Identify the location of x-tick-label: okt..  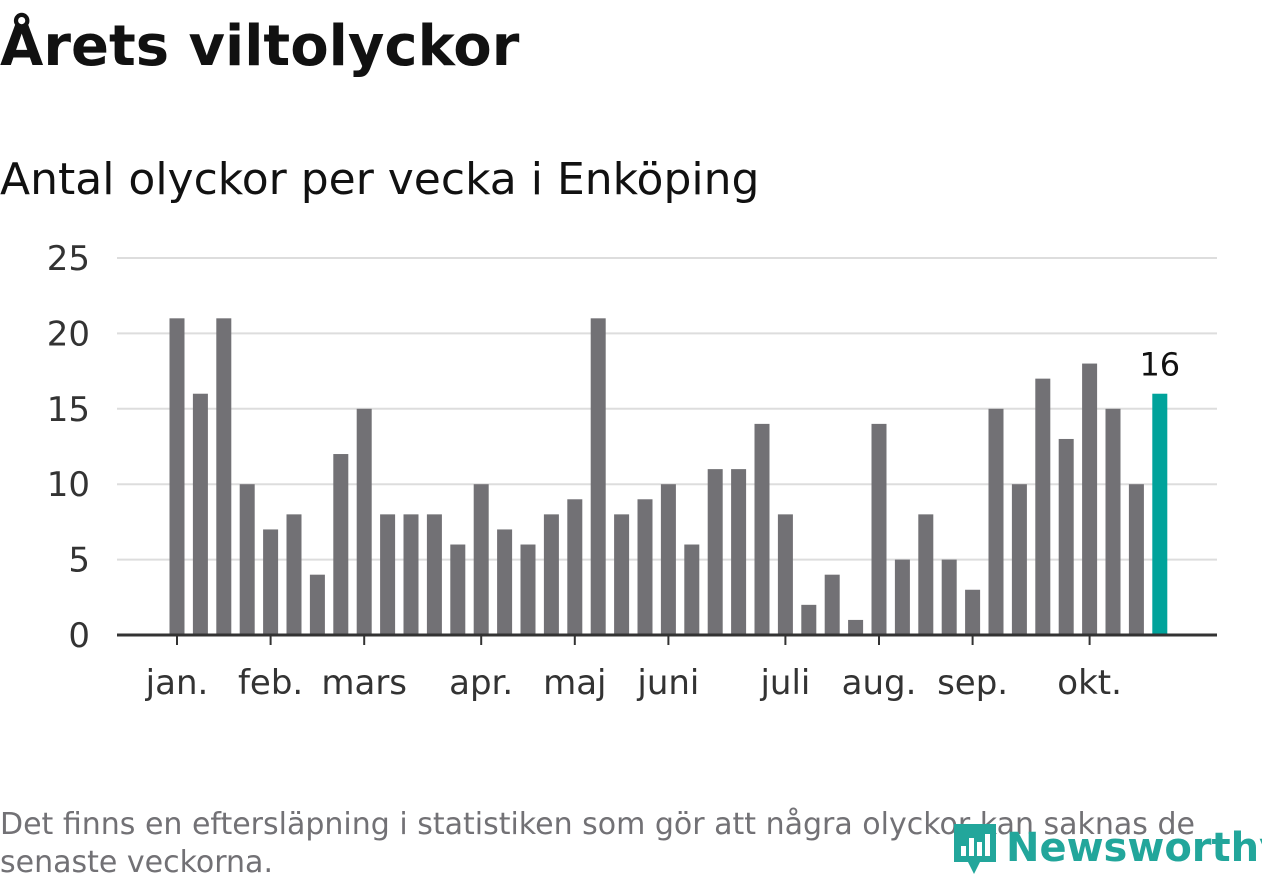
(1089, 683).